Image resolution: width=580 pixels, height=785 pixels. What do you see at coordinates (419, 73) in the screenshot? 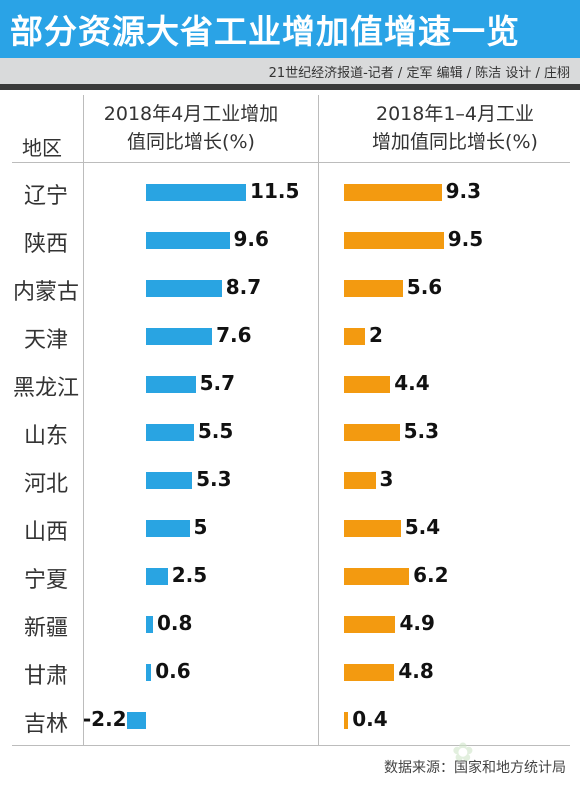
I see `credit-text: 21世纪经济报道-记者 / 定军 编辑 / 陈洁 设计 / 庄栩` at bounding box center [419, 73].